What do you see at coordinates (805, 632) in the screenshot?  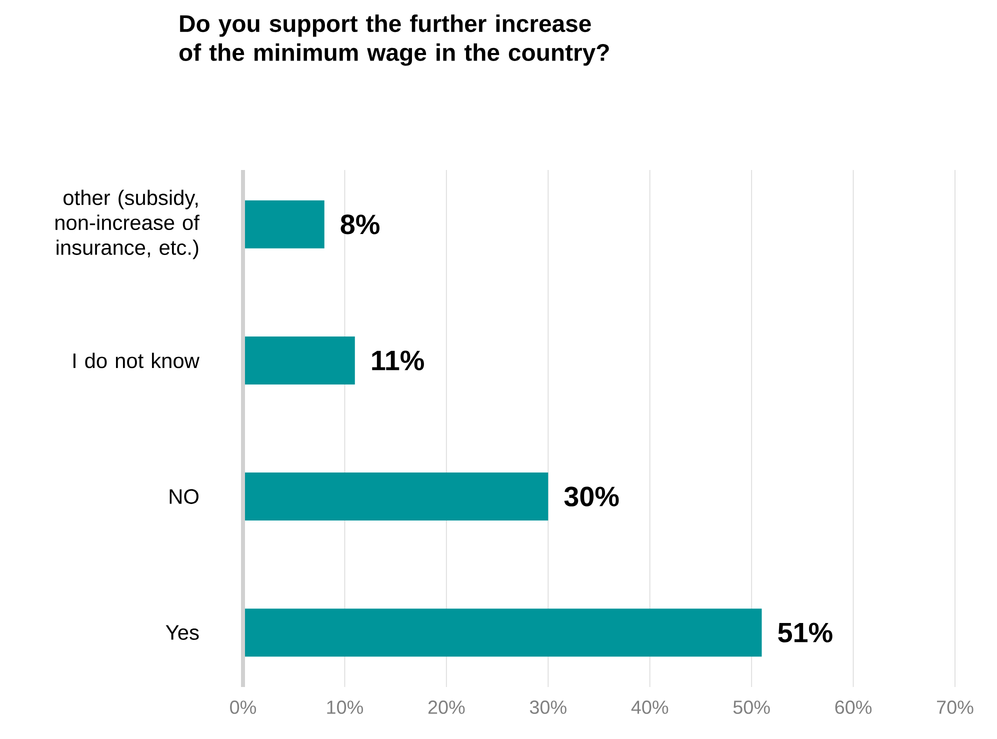 I see `data-label: 51%` at bounding box center [805, 632].